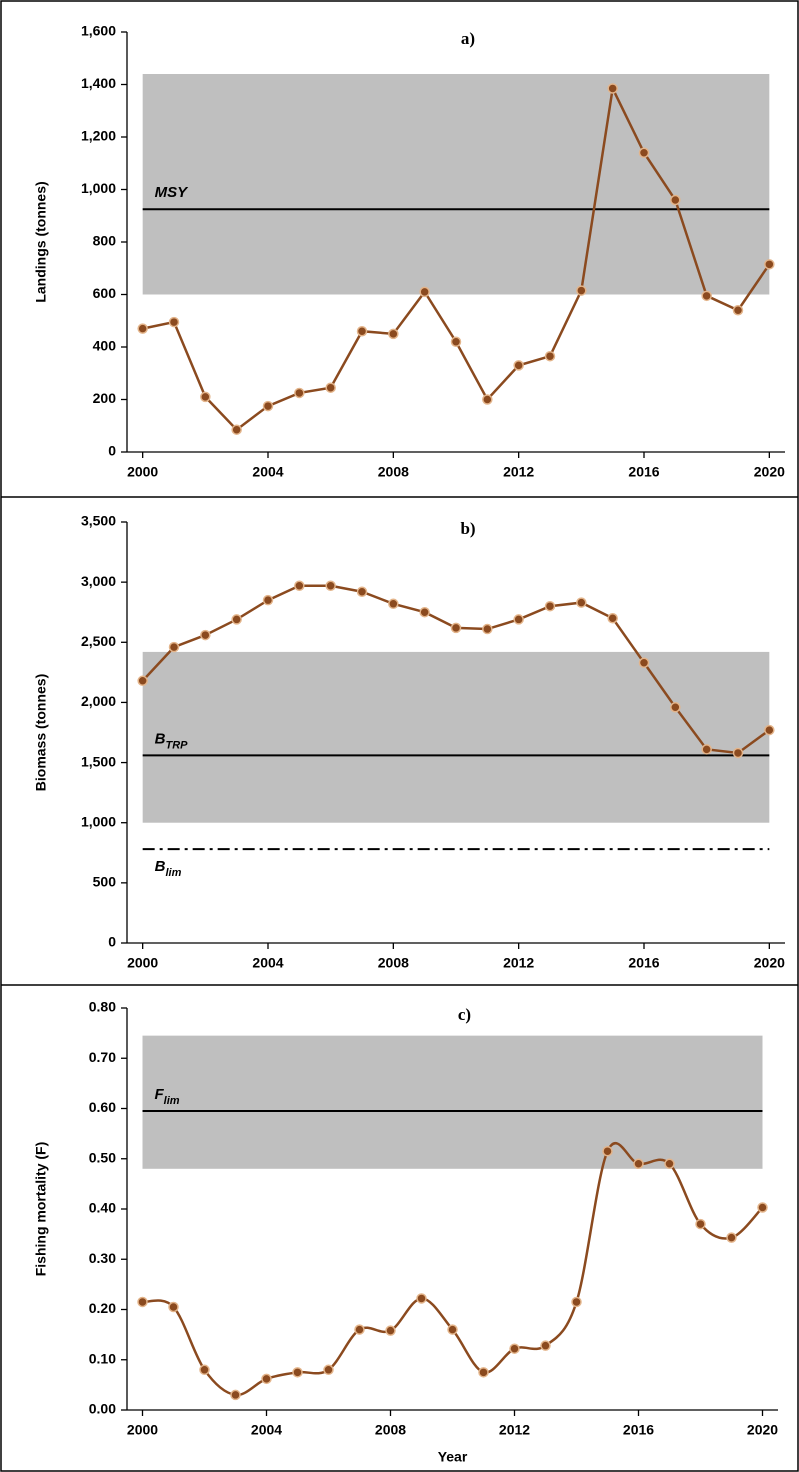  What do you see at coordinates (98, 581) in the screenshot?
I see `y-tick-label: 3,000` at bounding box center [98, 581].